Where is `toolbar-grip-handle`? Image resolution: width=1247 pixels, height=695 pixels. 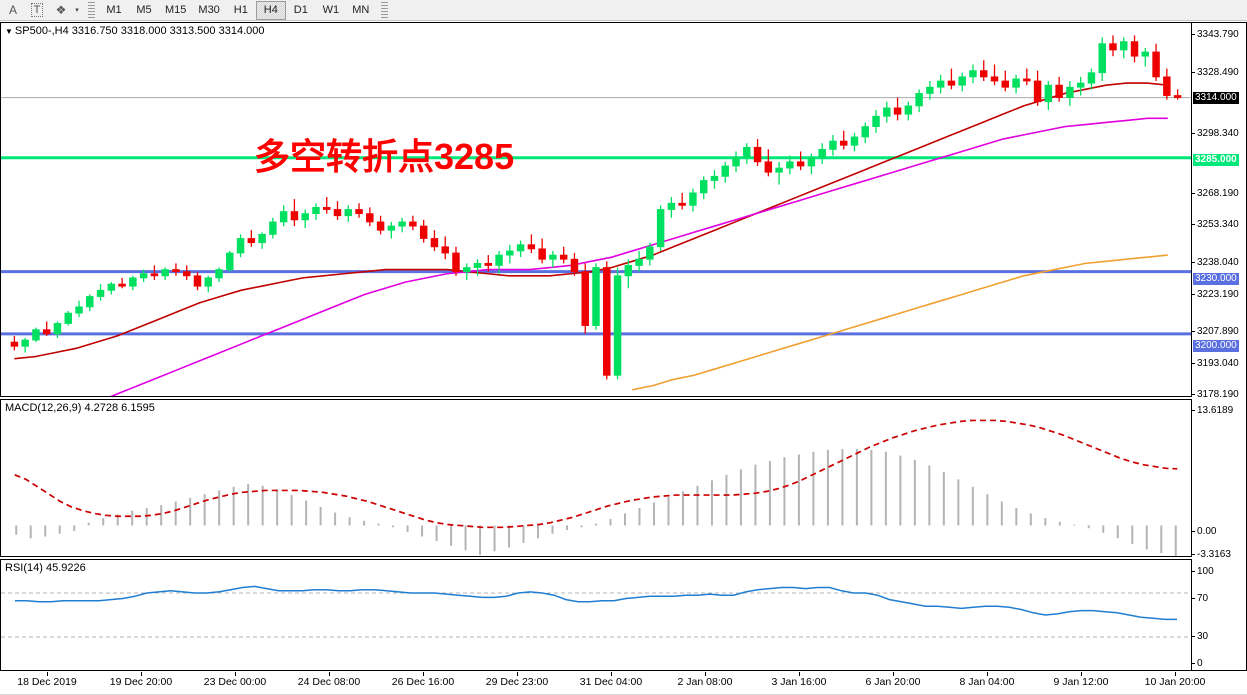
toolbar-grip-handle is located at coordinates (91, 10).